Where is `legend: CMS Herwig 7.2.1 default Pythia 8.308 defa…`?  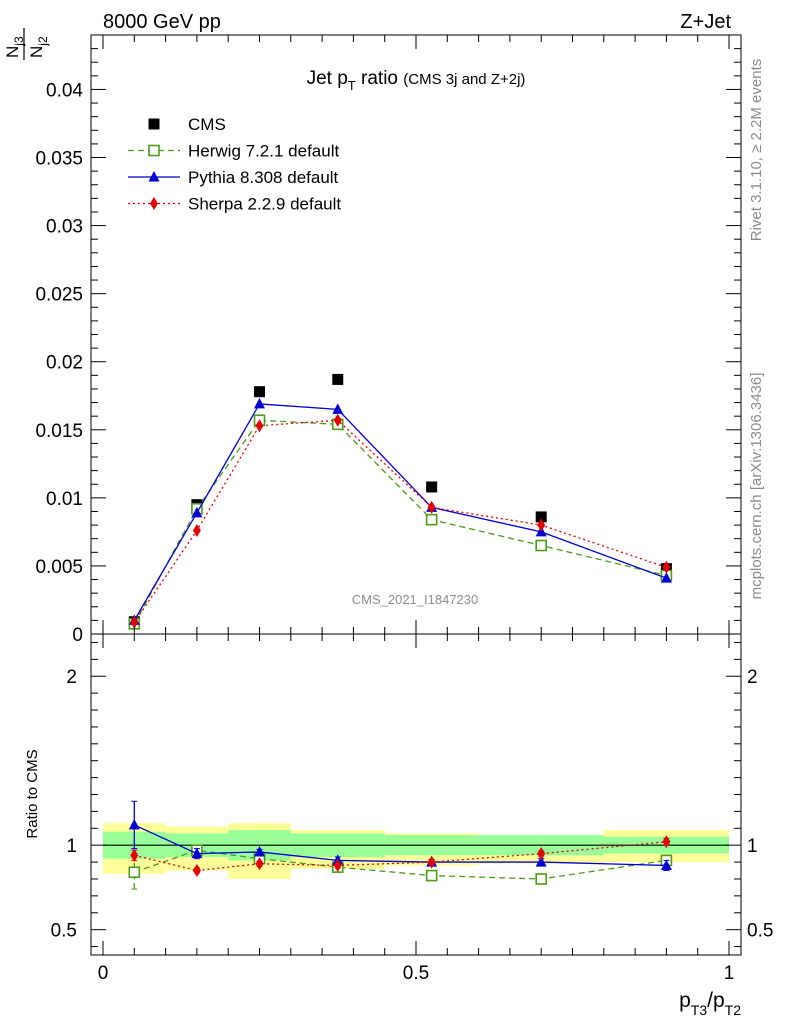 legend: CMS Herwig 7.2.1 default Pythia 8.308 defa… is located at coordinates (234, 164).